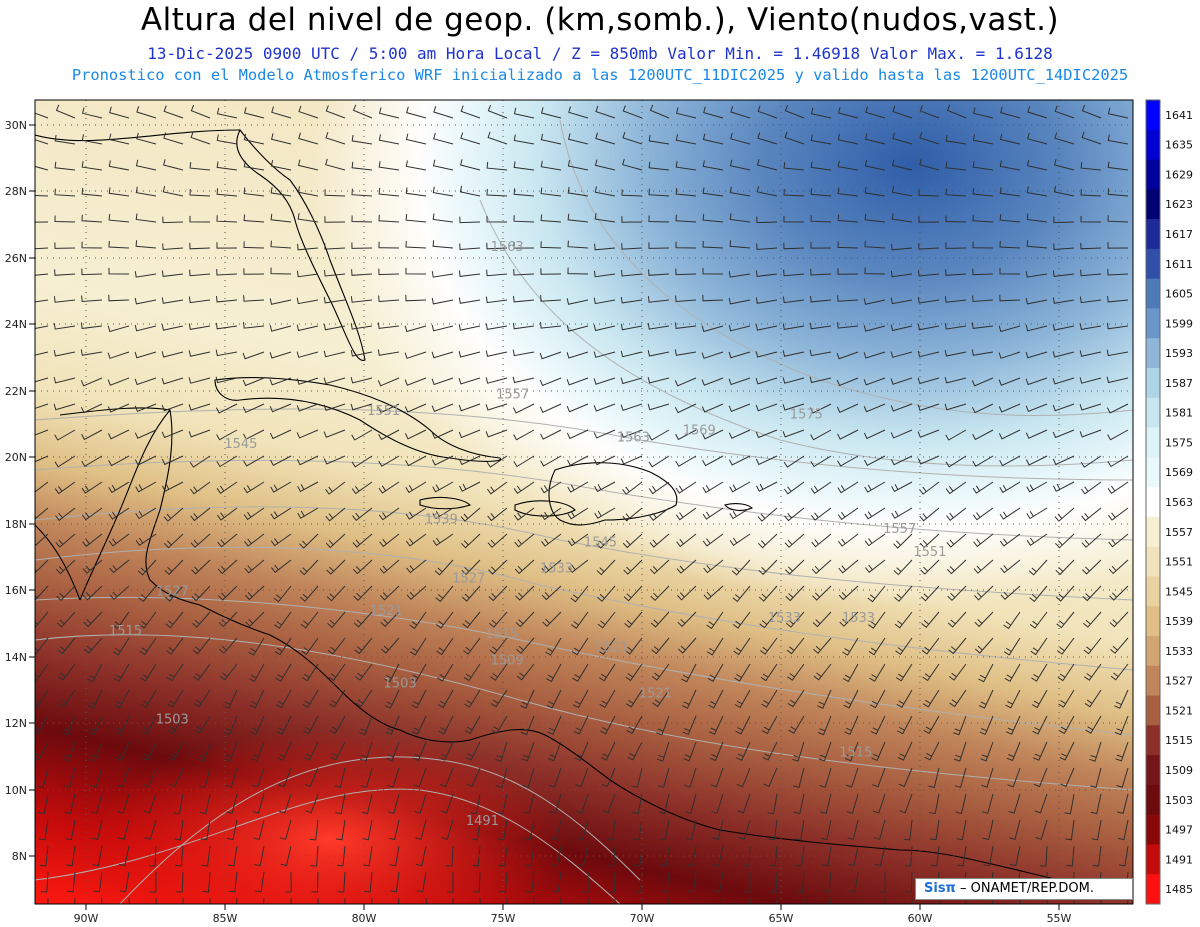 This screenshot has width=1200, height=927. What do you see at coordinates (1179, 264) in the screenshot?
I see `colorbar-label: 1611` at bounding box center [1179, 264].